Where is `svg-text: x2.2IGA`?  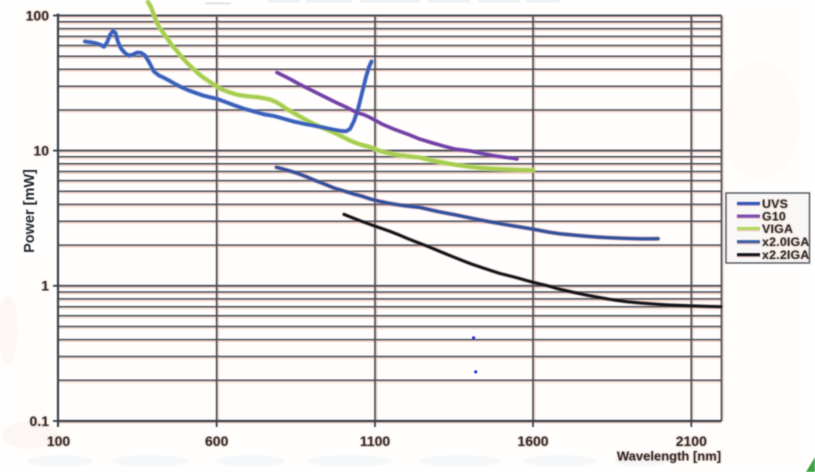 svg-text: x2.2IGA is located at coordinates (786, 255).